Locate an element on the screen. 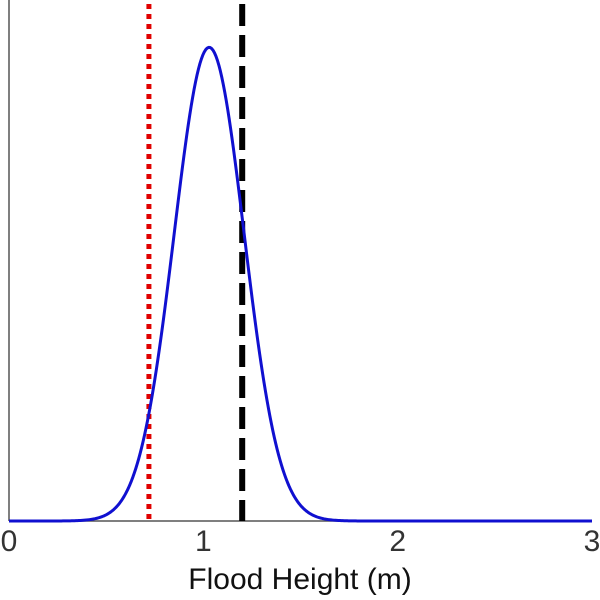 The image size is (600, 600). reference-lines is located at coordinates (196, 262).